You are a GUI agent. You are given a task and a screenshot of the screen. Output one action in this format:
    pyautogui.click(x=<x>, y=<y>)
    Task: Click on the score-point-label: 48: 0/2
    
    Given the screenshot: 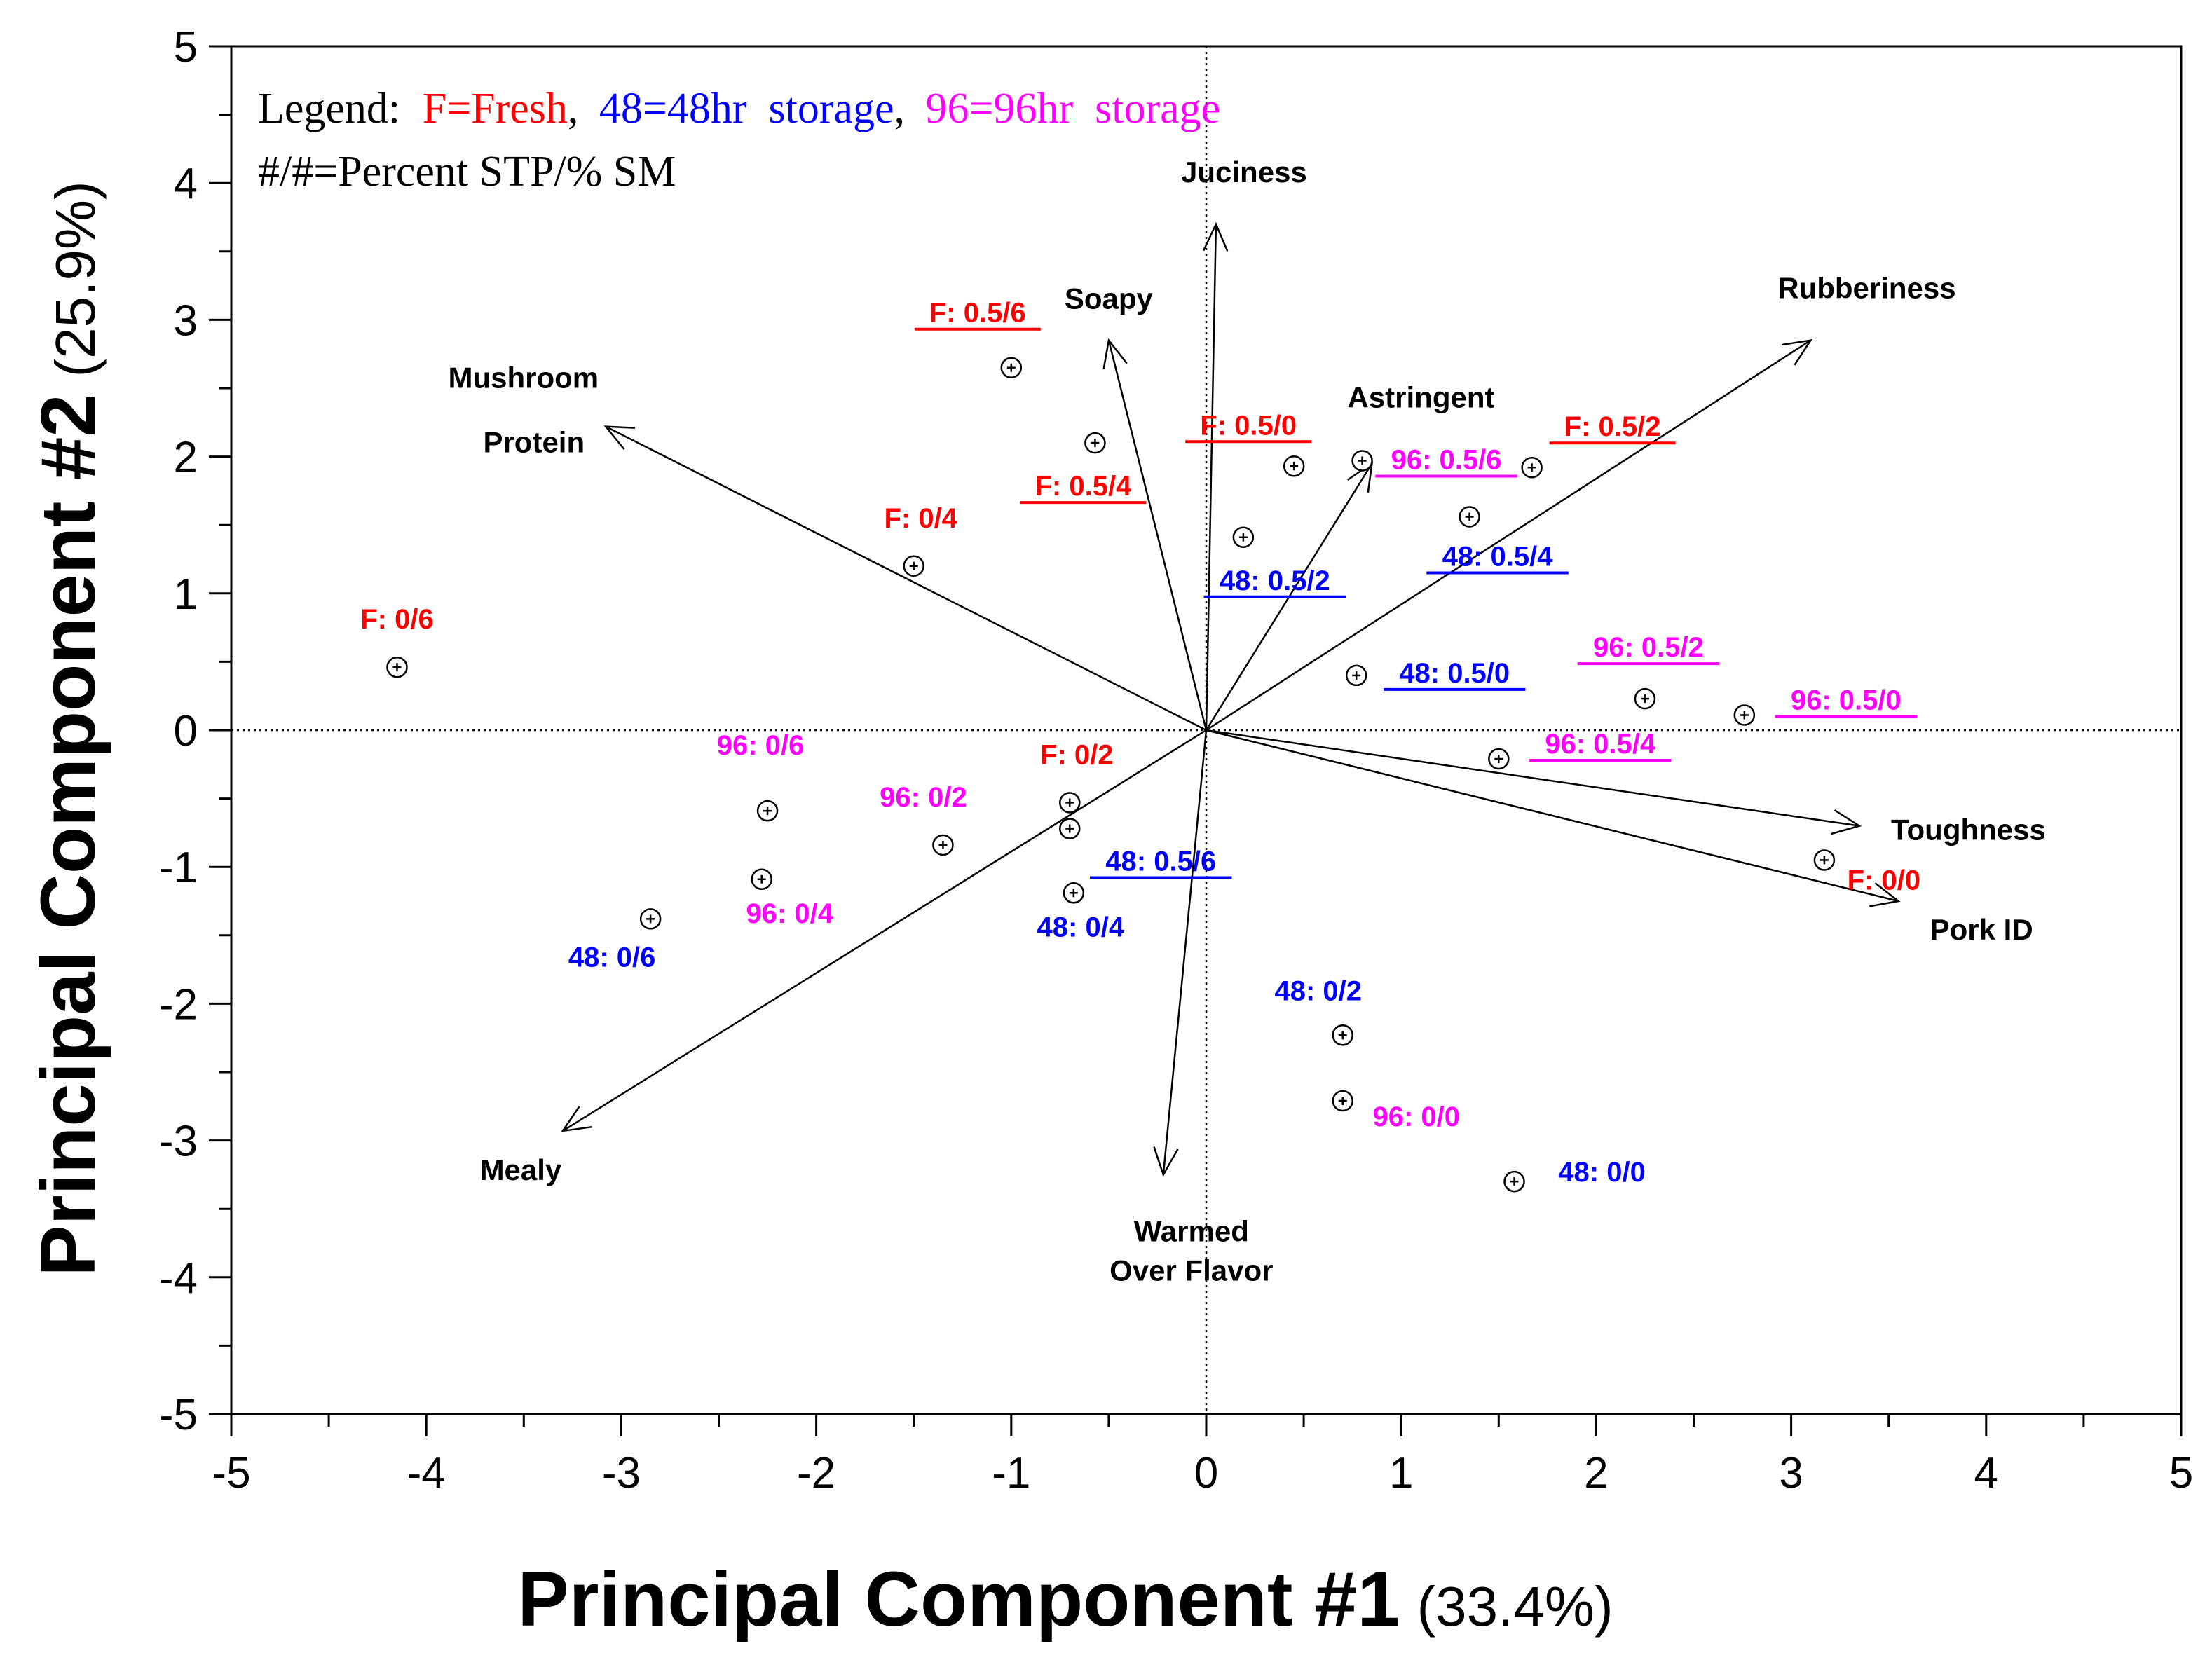 What is the action you would take?
    pyautogui.click(x=1318, y=990)
    